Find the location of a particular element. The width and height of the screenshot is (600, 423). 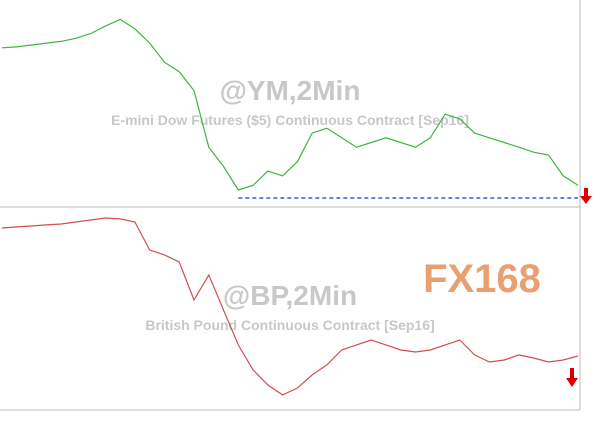

watermark-title: @YM,2Min is located at coordinates (290, 90).